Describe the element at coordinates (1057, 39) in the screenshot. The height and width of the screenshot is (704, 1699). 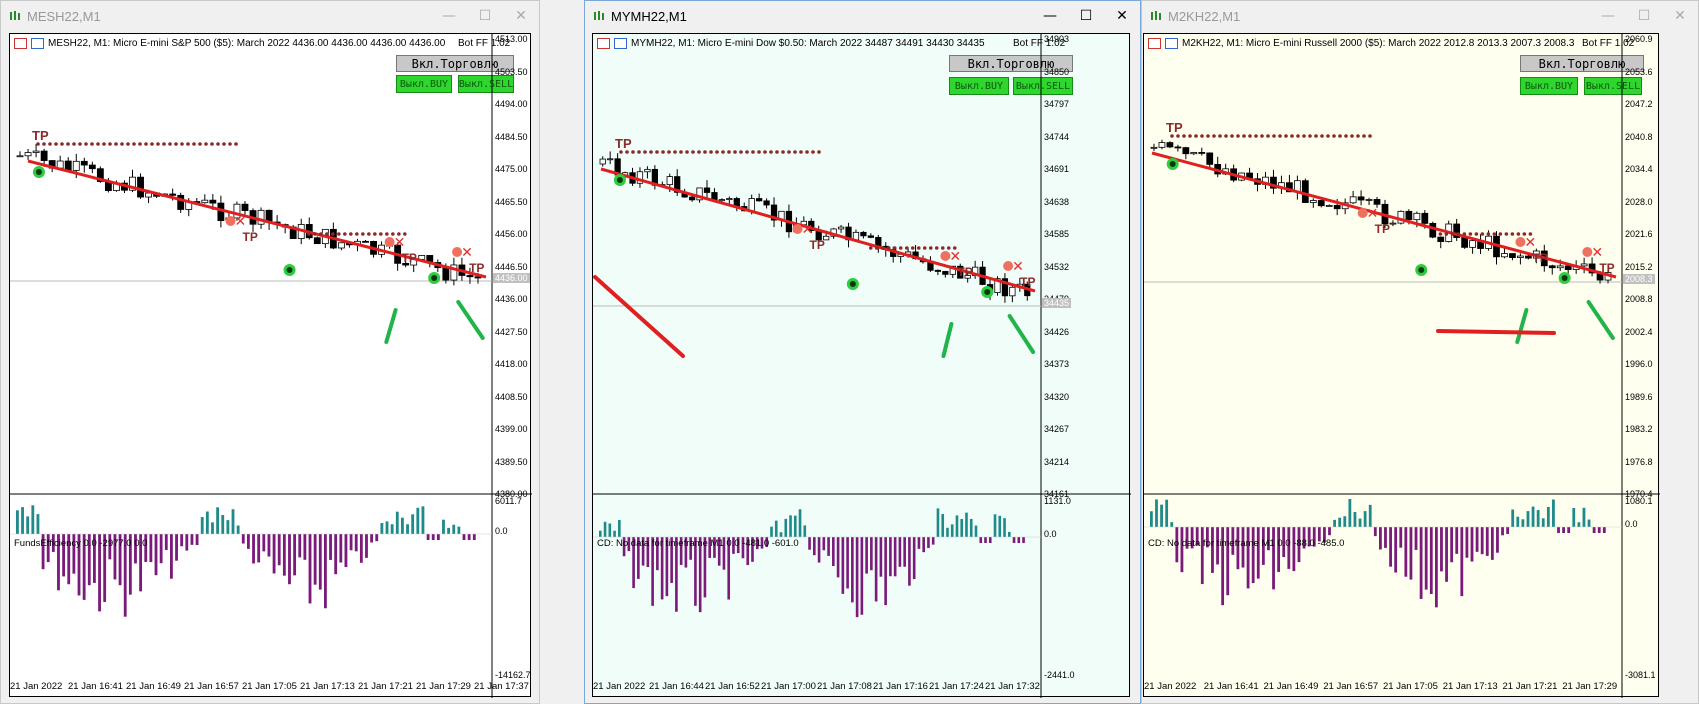
I see `price-scale-label: 34903` at that location.